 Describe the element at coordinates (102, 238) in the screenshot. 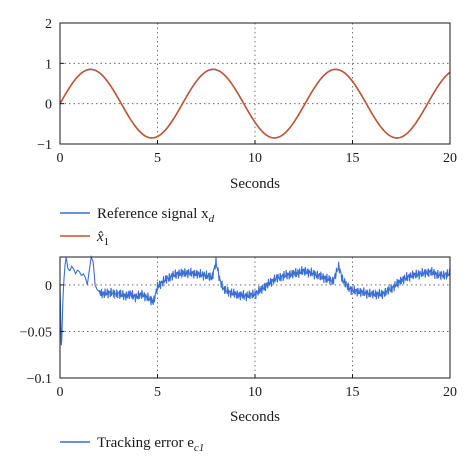

I see `legend-label-xhat1: x̂1` at that location.